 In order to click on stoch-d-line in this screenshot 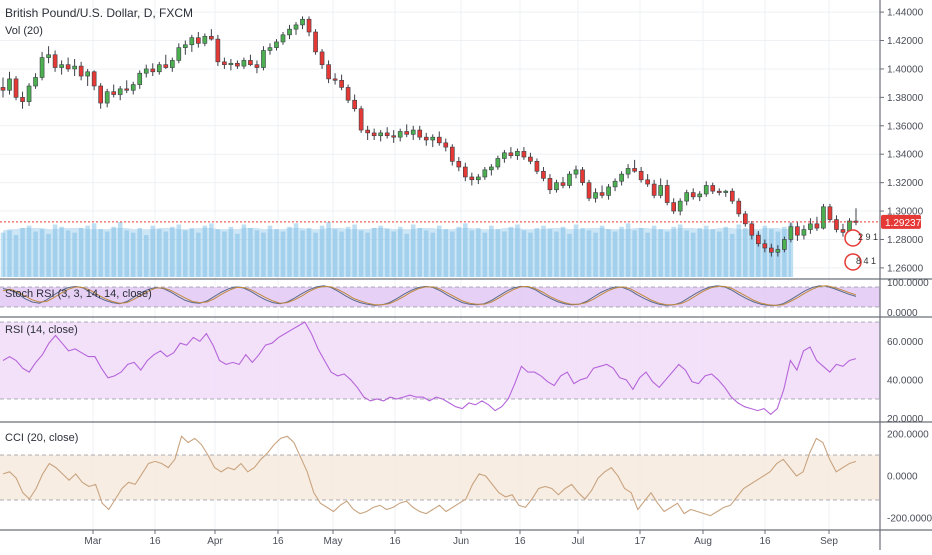, I will do `click(429, 295)`.